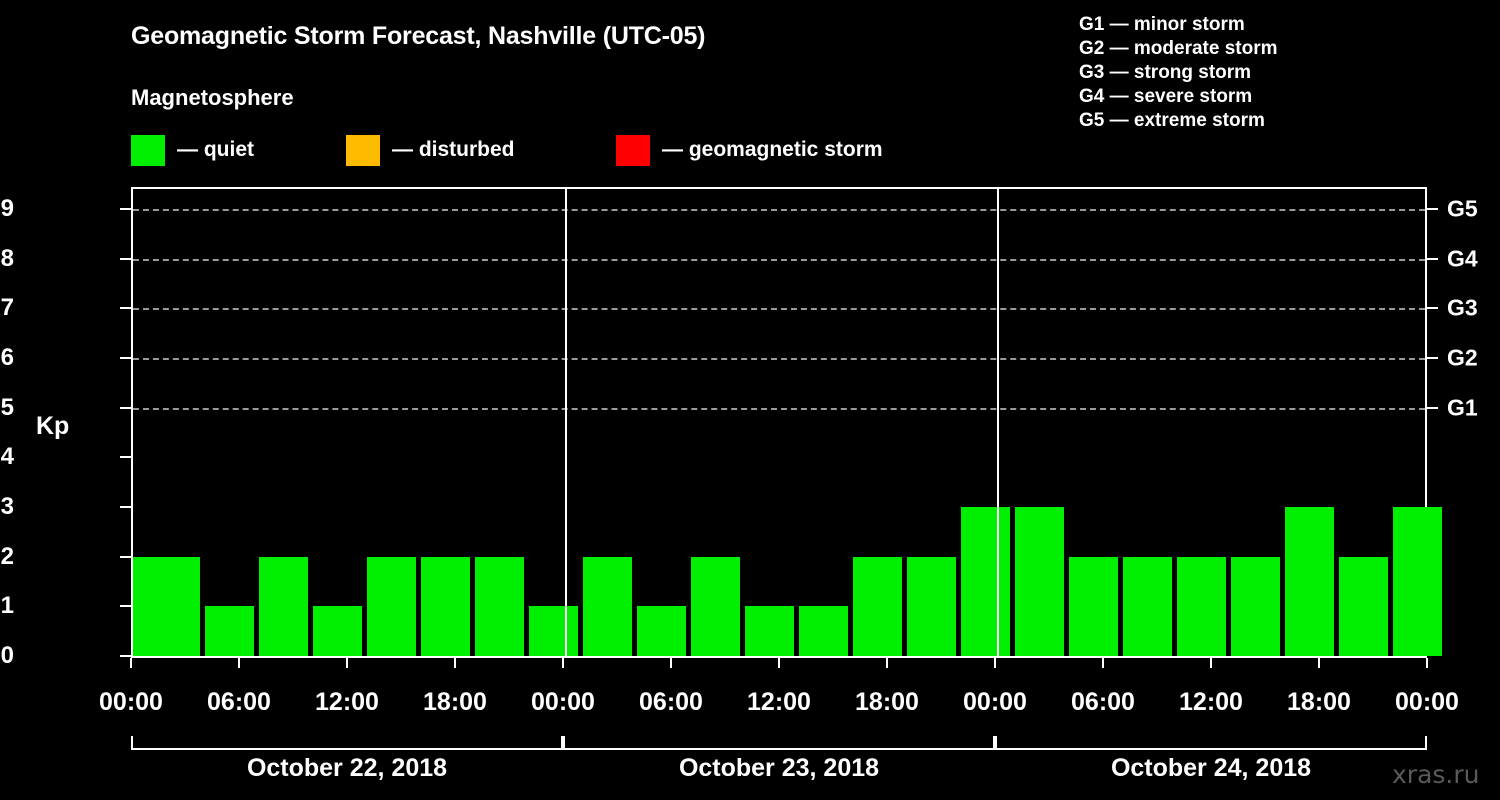 This screenshot has width=1500, height=800. What do you see at coordinates (1462, 258) in the screenshot?
I see `g-axis-tick-label: G4` at bounding box center [1462, 258].